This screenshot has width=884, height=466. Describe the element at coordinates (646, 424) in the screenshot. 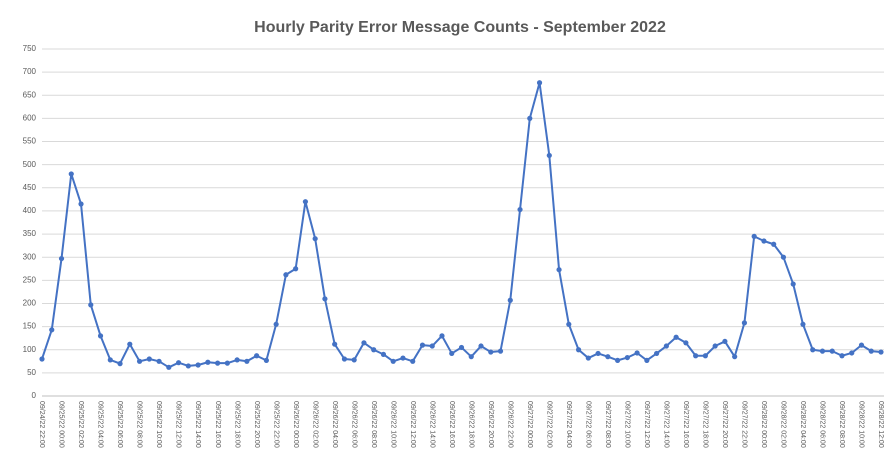

I see `x-tick-label: 09/27/22 12:00` at that location.